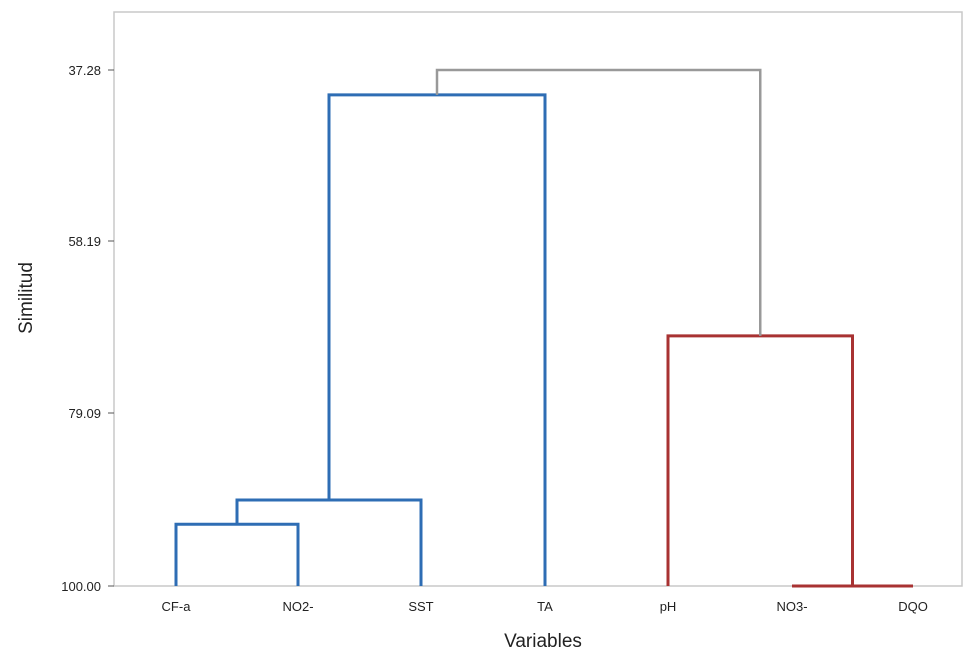 The height and width of the screenshot is (654, 964). Describe the element at coordinates (84, 413) in the screenshot. I see `y-tick-label: 79.09` at that location.